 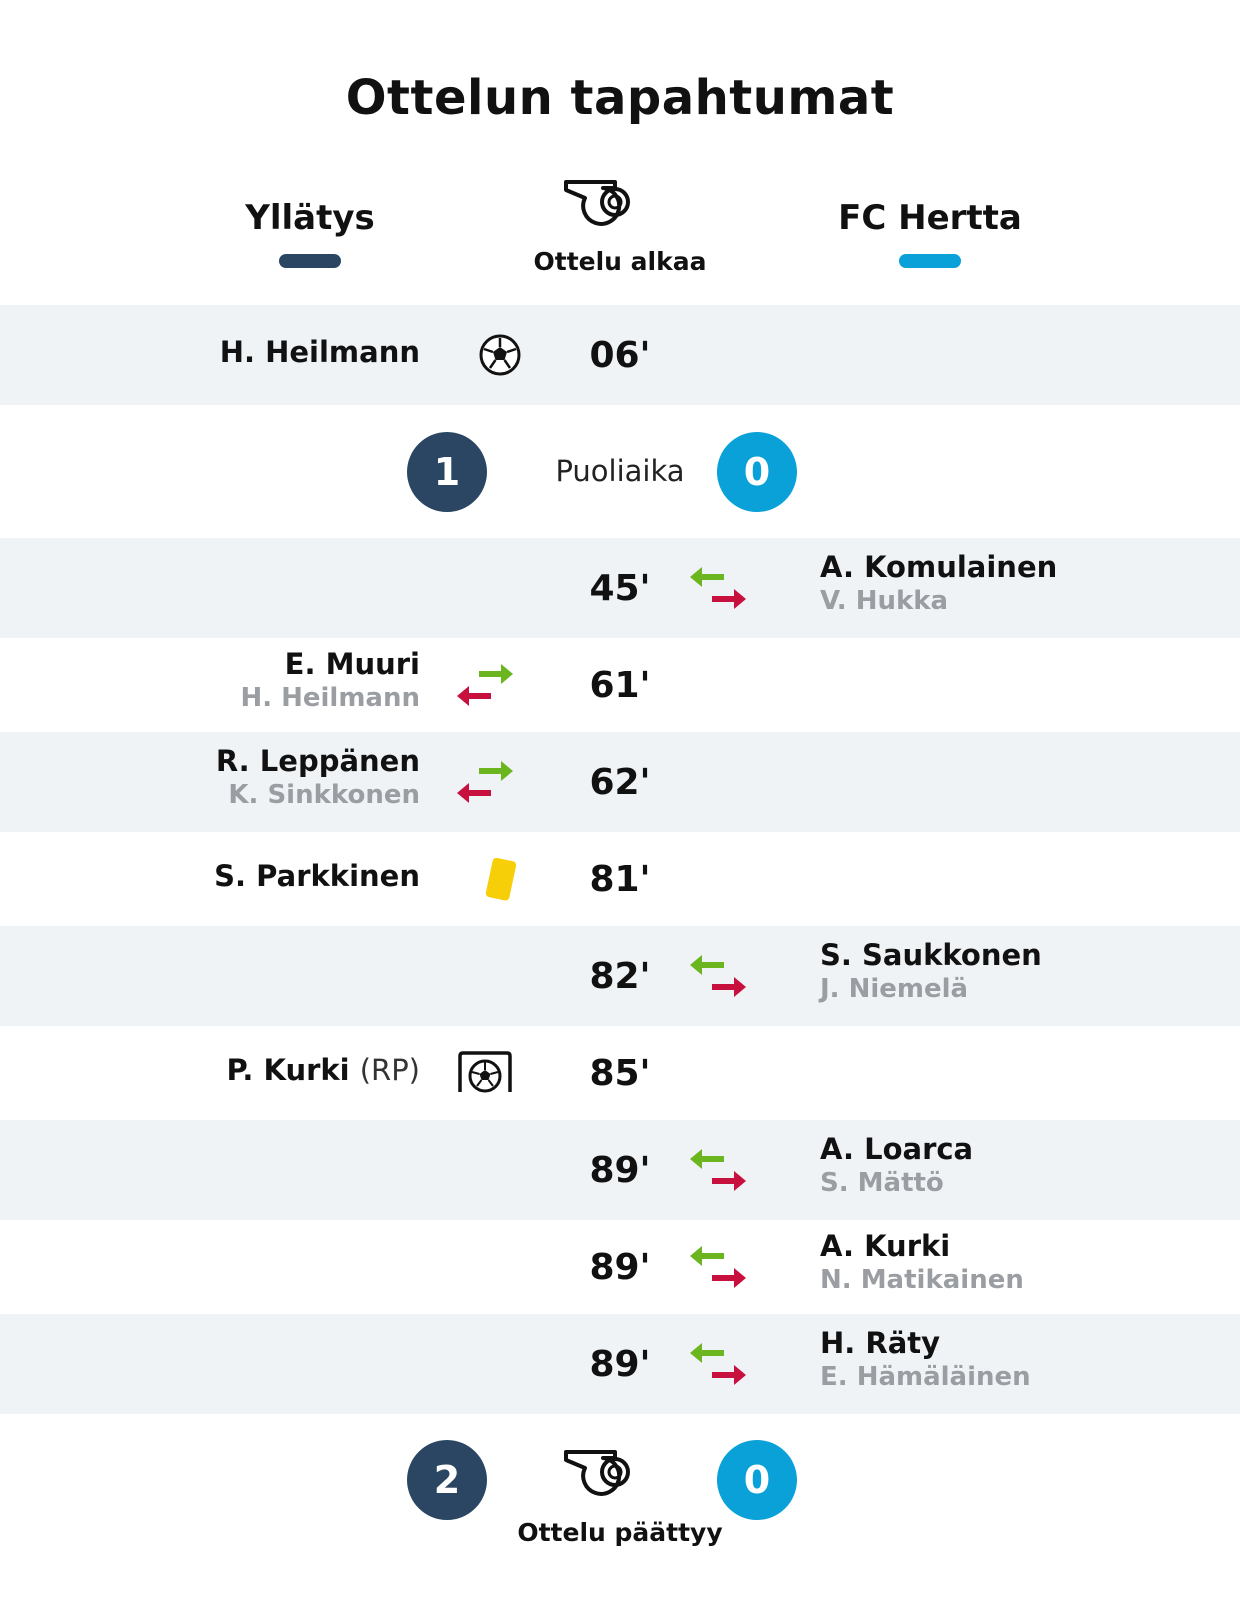 I want to click on event-player-block: S. Saukkonen J. Niemelä, so click(x=1020, y=972).